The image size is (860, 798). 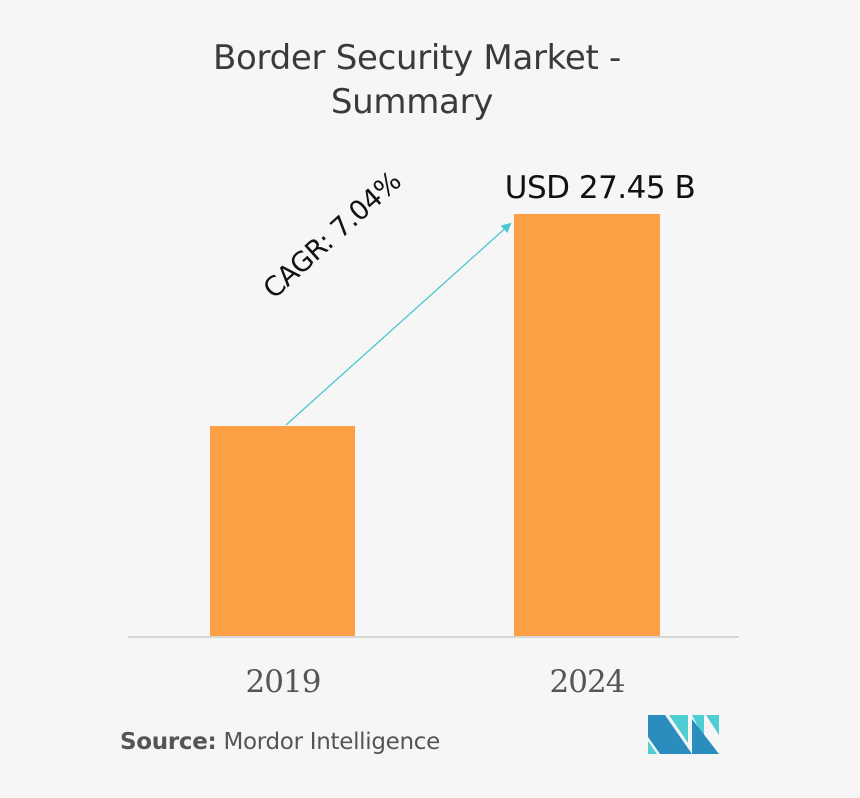 I want to click on chart-title-line2: Summary, so click(x=412, y=102).